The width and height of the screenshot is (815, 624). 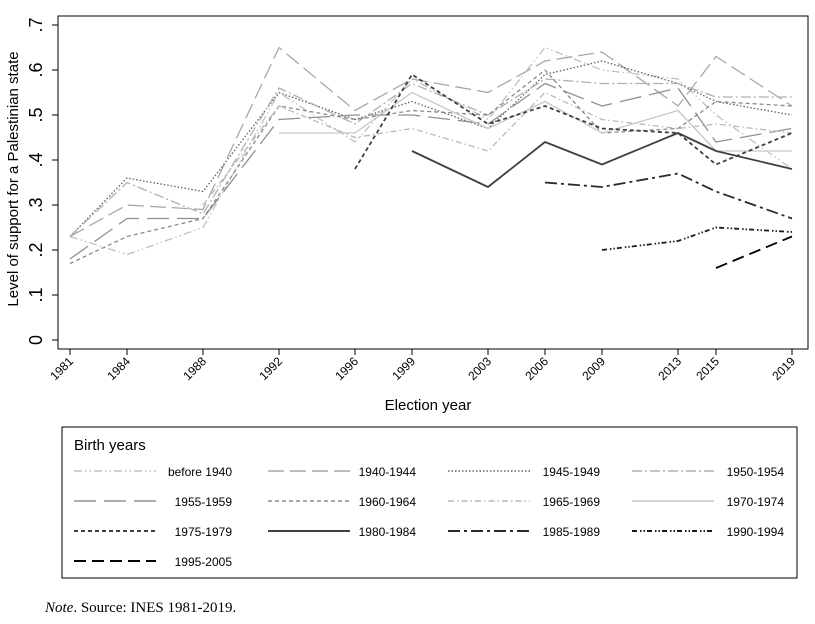 What do you see at coordinates (754, 252) in the screenshot?
I see `series-line-1995-2005` at bounding box center [754, 252].